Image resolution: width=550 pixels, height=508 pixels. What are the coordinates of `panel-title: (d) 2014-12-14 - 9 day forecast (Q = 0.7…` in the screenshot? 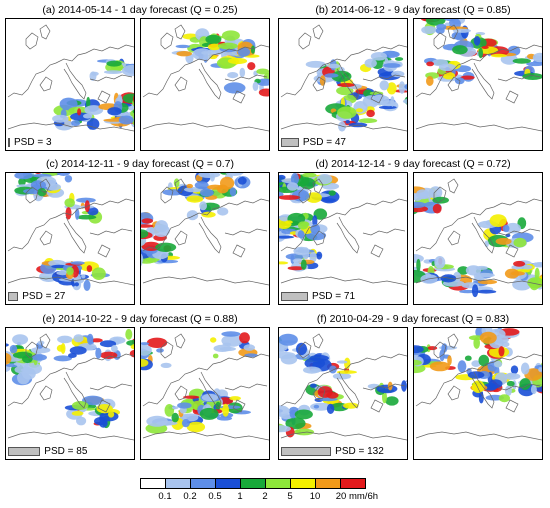 It's located at (413, 164).